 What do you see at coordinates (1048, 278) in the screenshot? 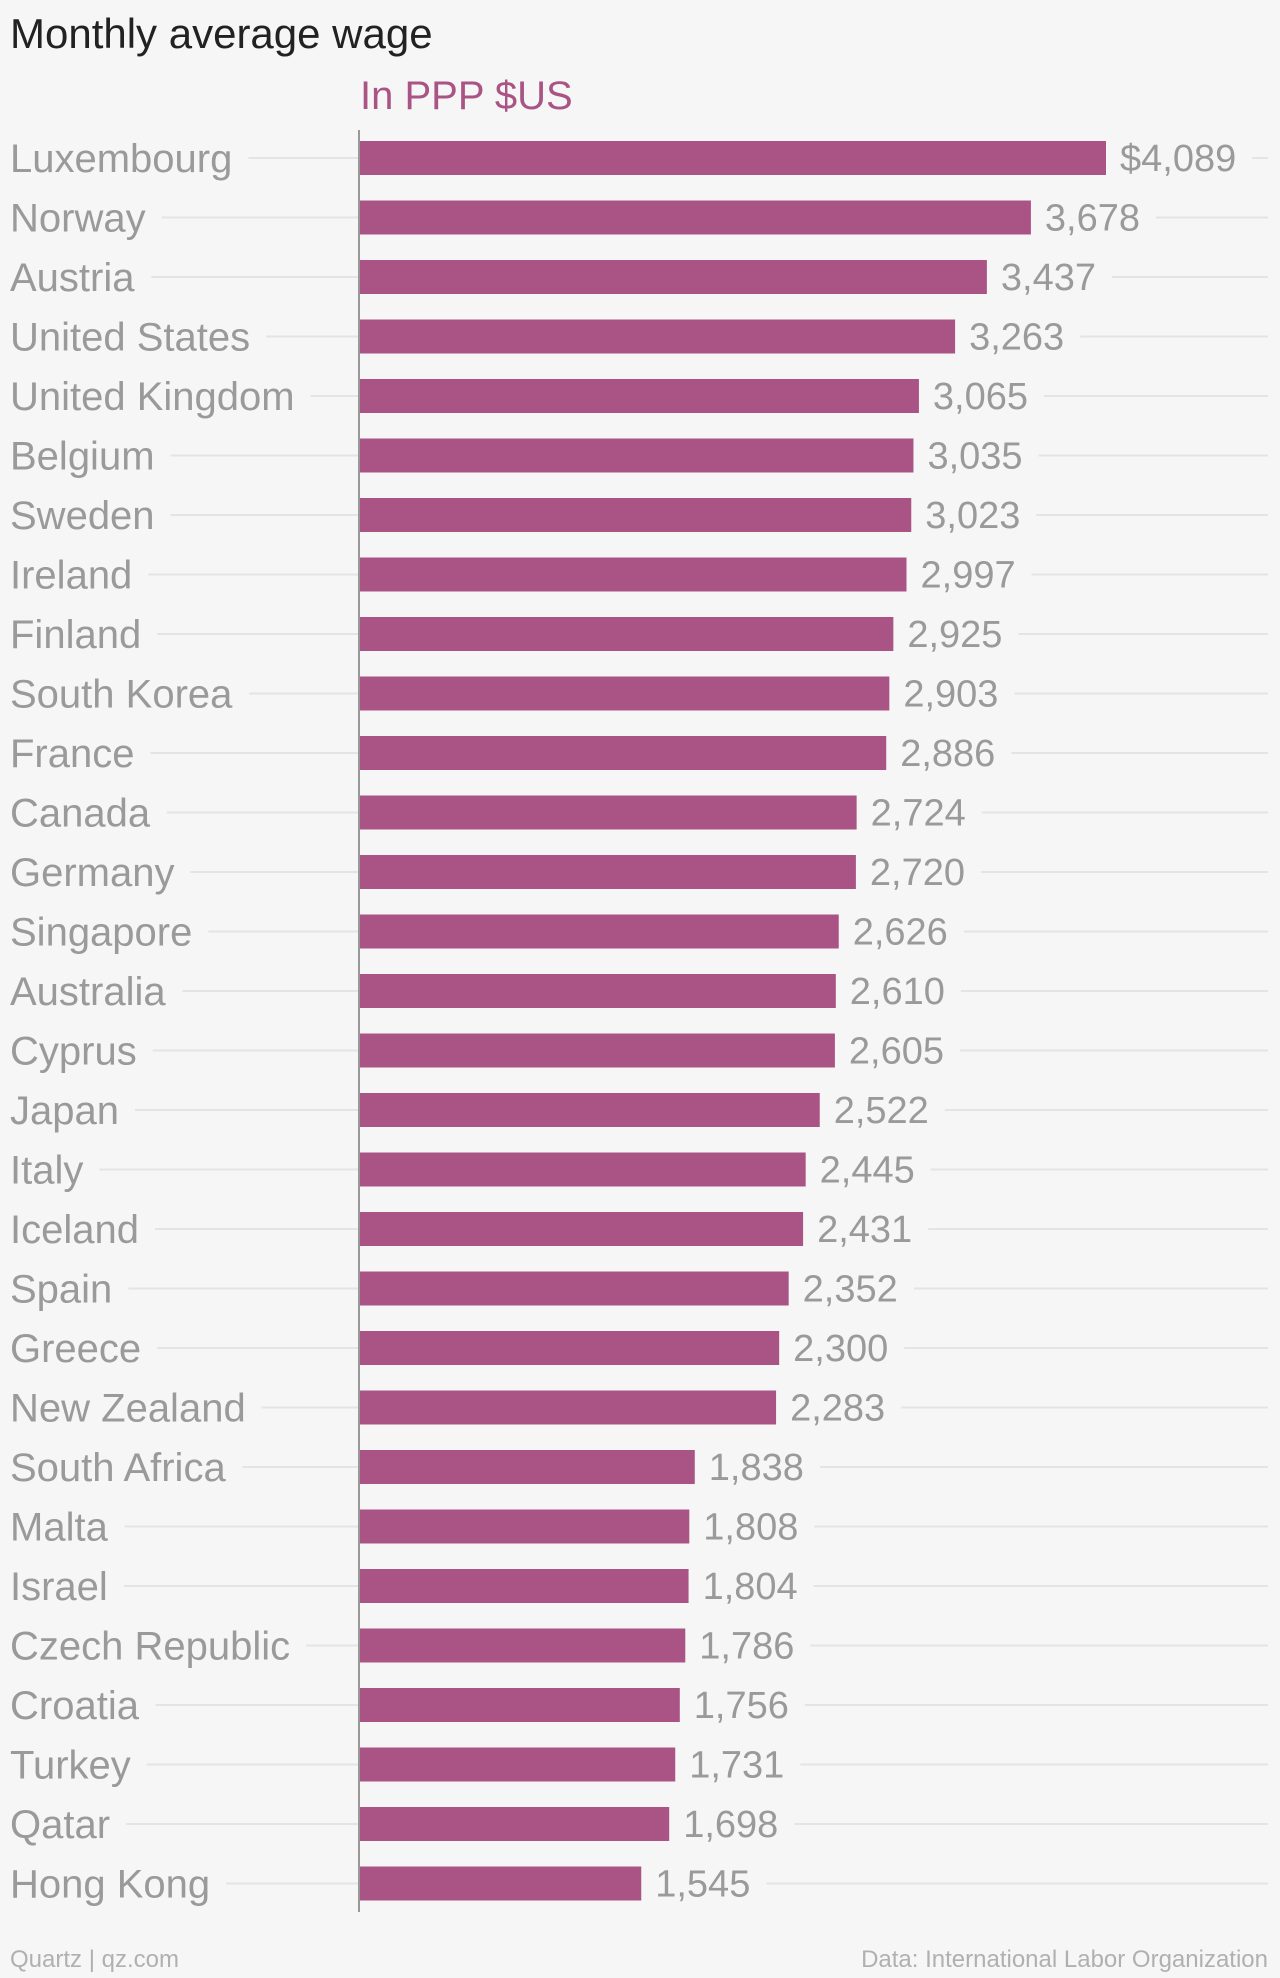
I see `value-label: 3,437` at bounding box center [1048, 278].